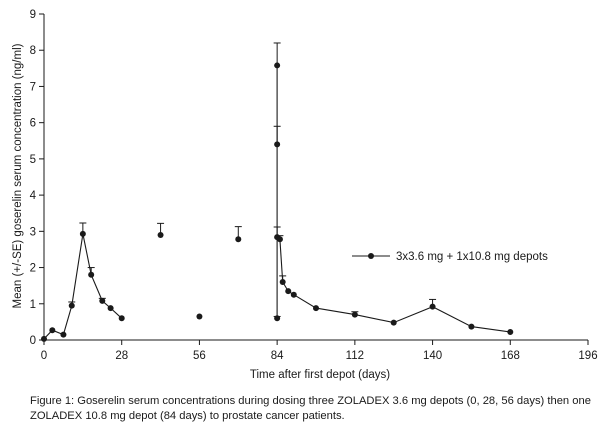 The width and height of the screenshot is (610, 427). What do you see at coordinates (33, 87) in the screenshot?
I see `y-tick-label: 7` at bounding box center [33, 87].